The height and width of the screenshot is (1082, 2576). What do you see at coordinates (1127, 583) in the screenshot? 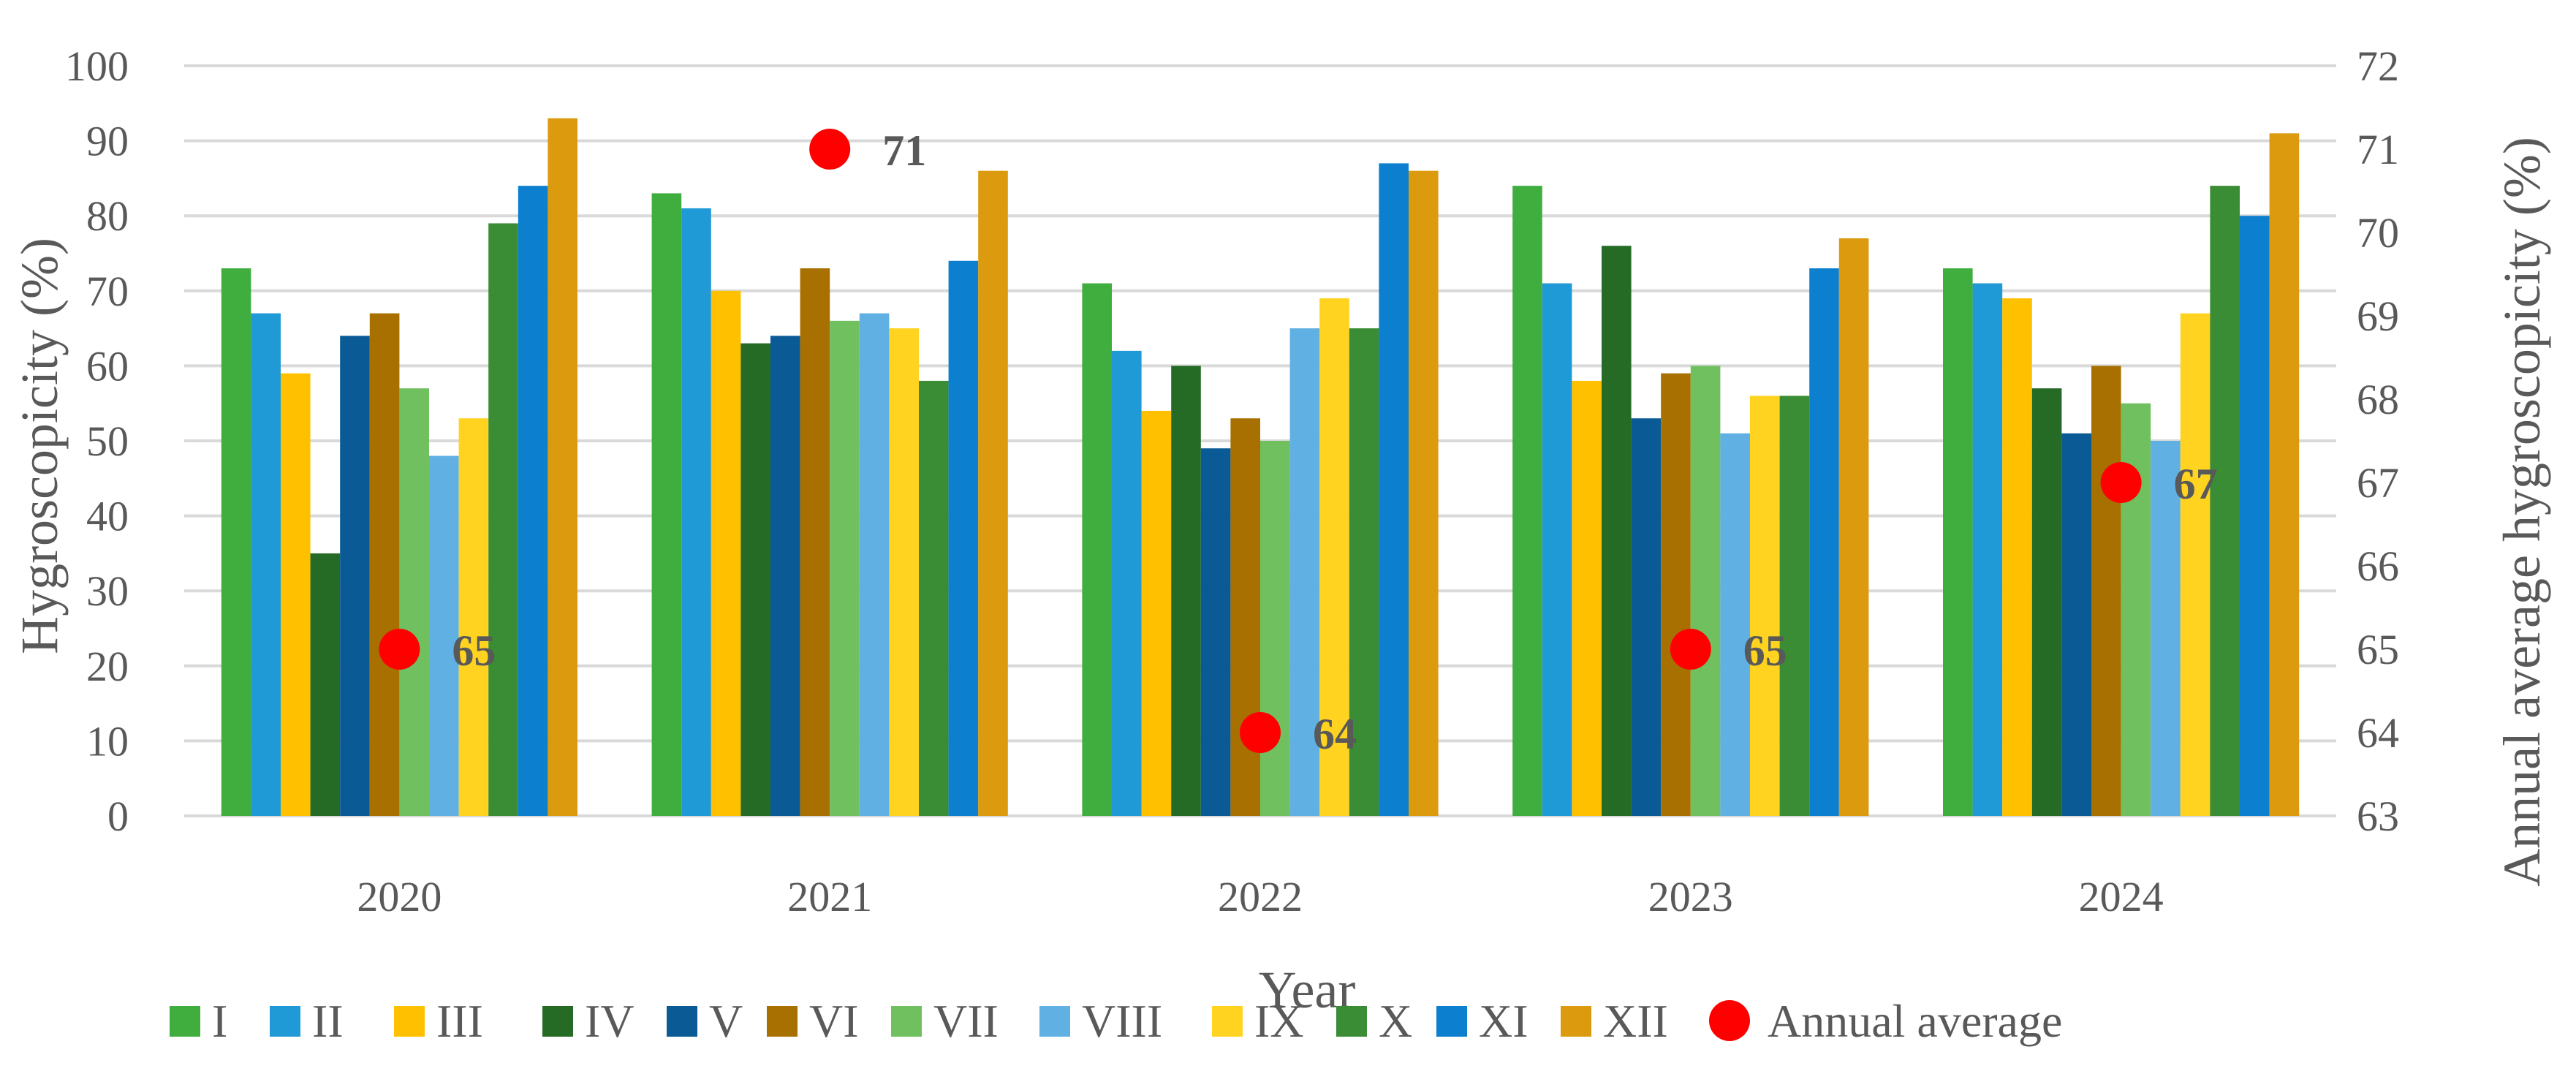
I see `bar-II-2022` at bounding box center [1127, 583].